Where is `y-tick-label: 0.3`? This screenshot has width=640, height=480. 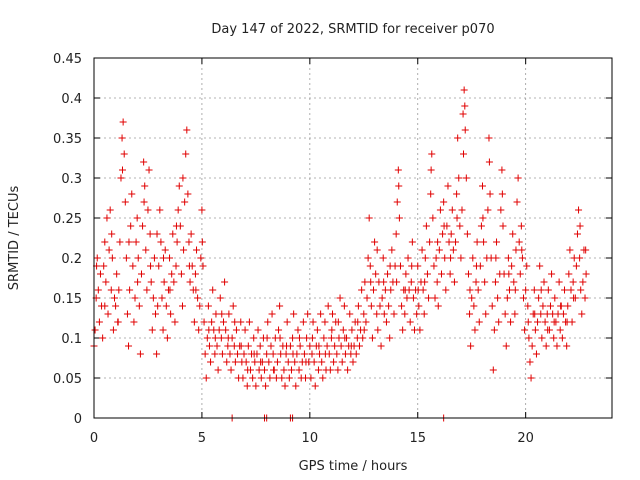
y-tick-label: 0.3 is located at coordinates (71, 179).